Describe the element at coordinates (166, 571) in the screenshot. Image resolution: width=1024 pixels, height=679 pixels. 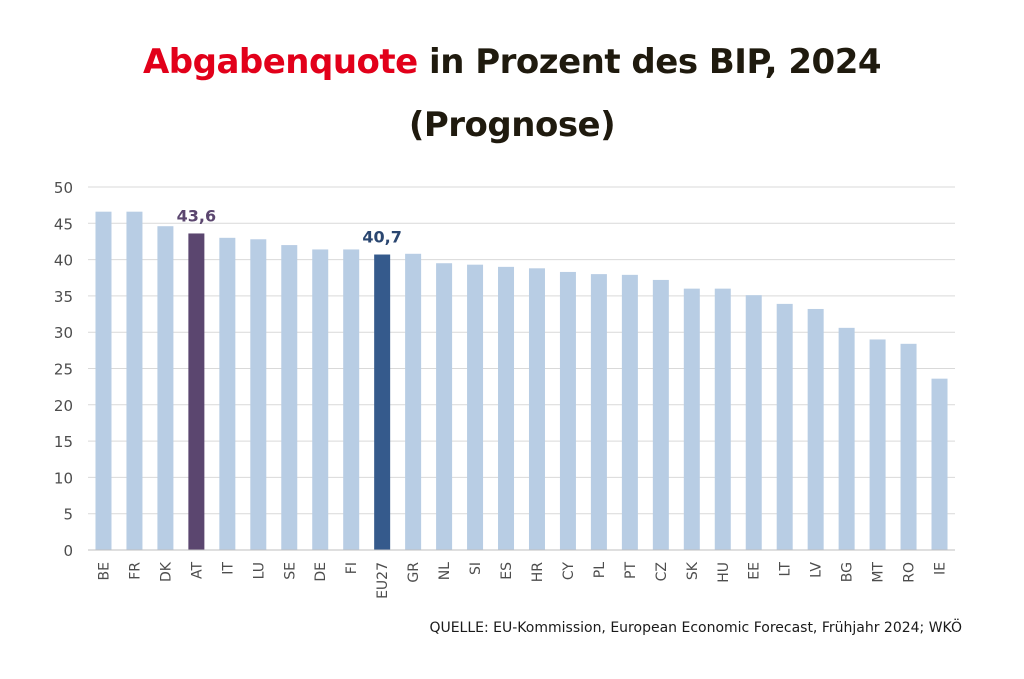
I see `x-tick-label: DK` at that location.